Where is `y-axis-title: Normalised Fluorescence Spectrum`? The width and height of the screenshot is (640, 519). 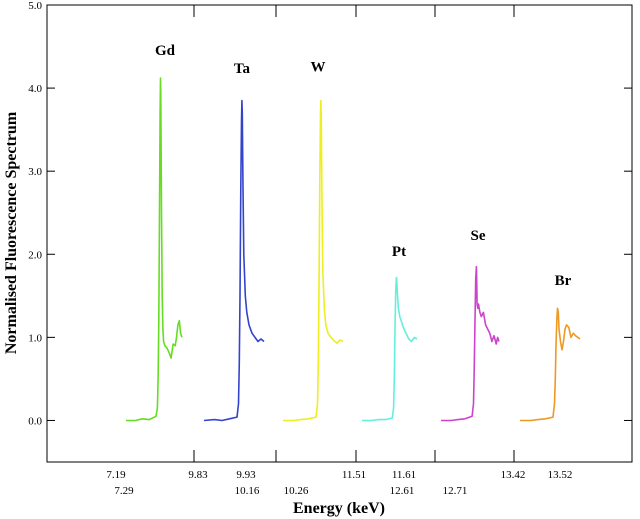
y-axis-title: Normalised Fluorescence Spectrum is located at coordinates (11, 232).